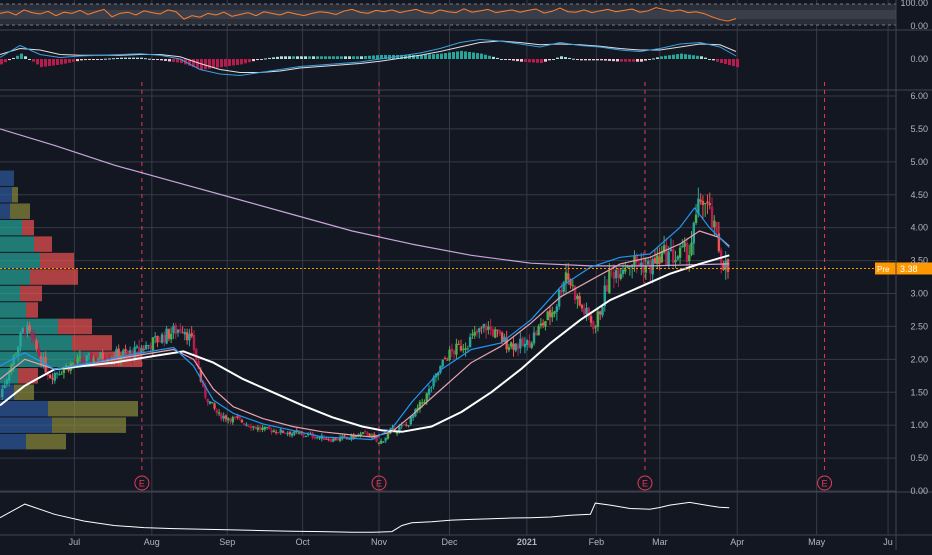 The width and height of the screenshot is (932, 555). Describe the element at coordinates (449, 542) in the screenshot. I see `time-axis-label: Dec` at that location.